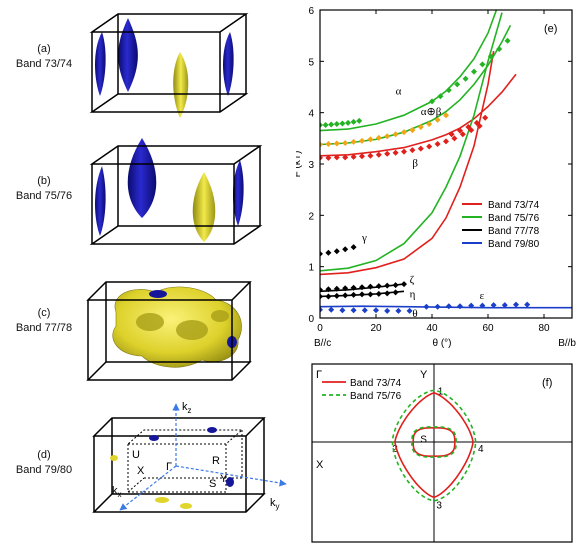 This screenshot has width=580, height=546. What do you see at coordinates (216, 461) in the screenshot?
I see `bz-label-R: R` at bounding box center [216, 461].